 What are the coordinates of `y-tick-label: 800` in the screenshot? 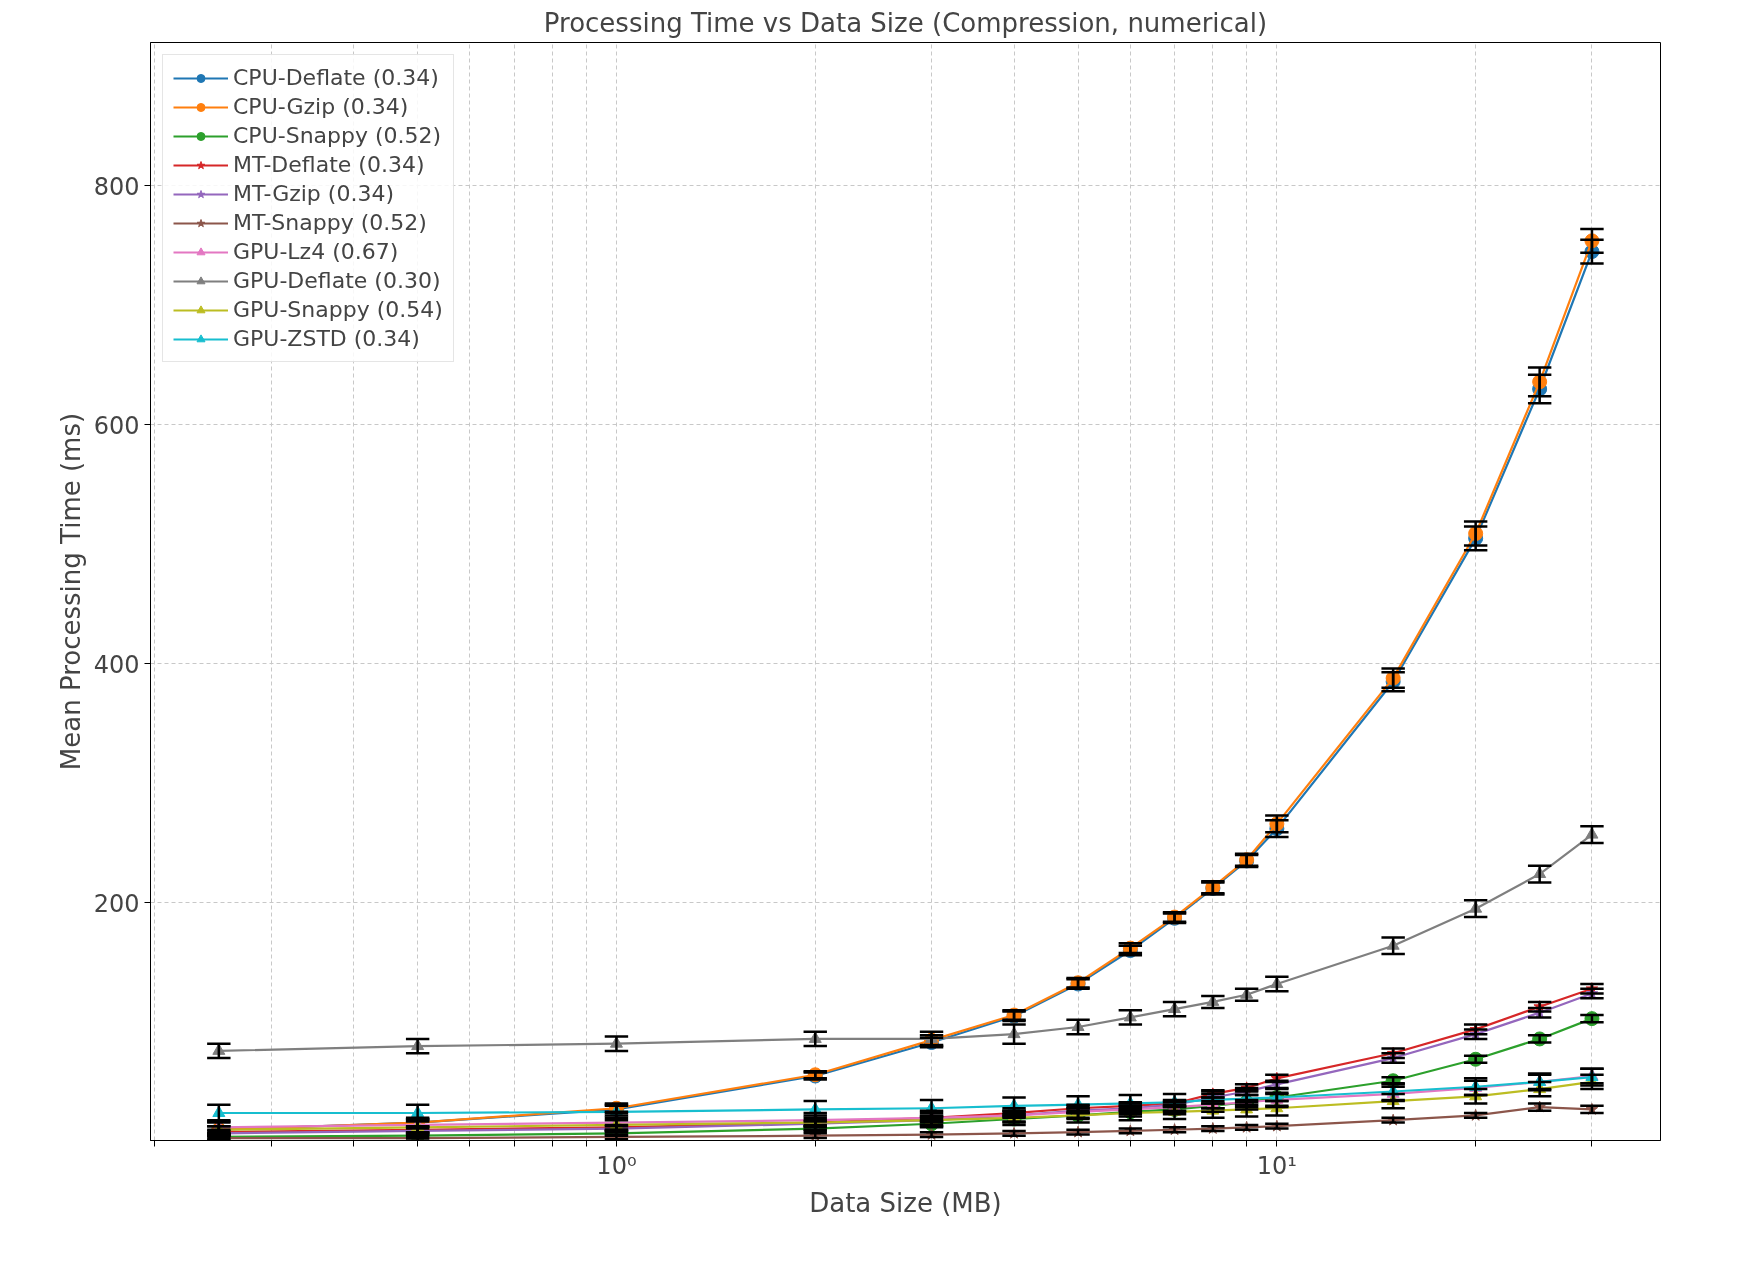 It's located at (116, 186).